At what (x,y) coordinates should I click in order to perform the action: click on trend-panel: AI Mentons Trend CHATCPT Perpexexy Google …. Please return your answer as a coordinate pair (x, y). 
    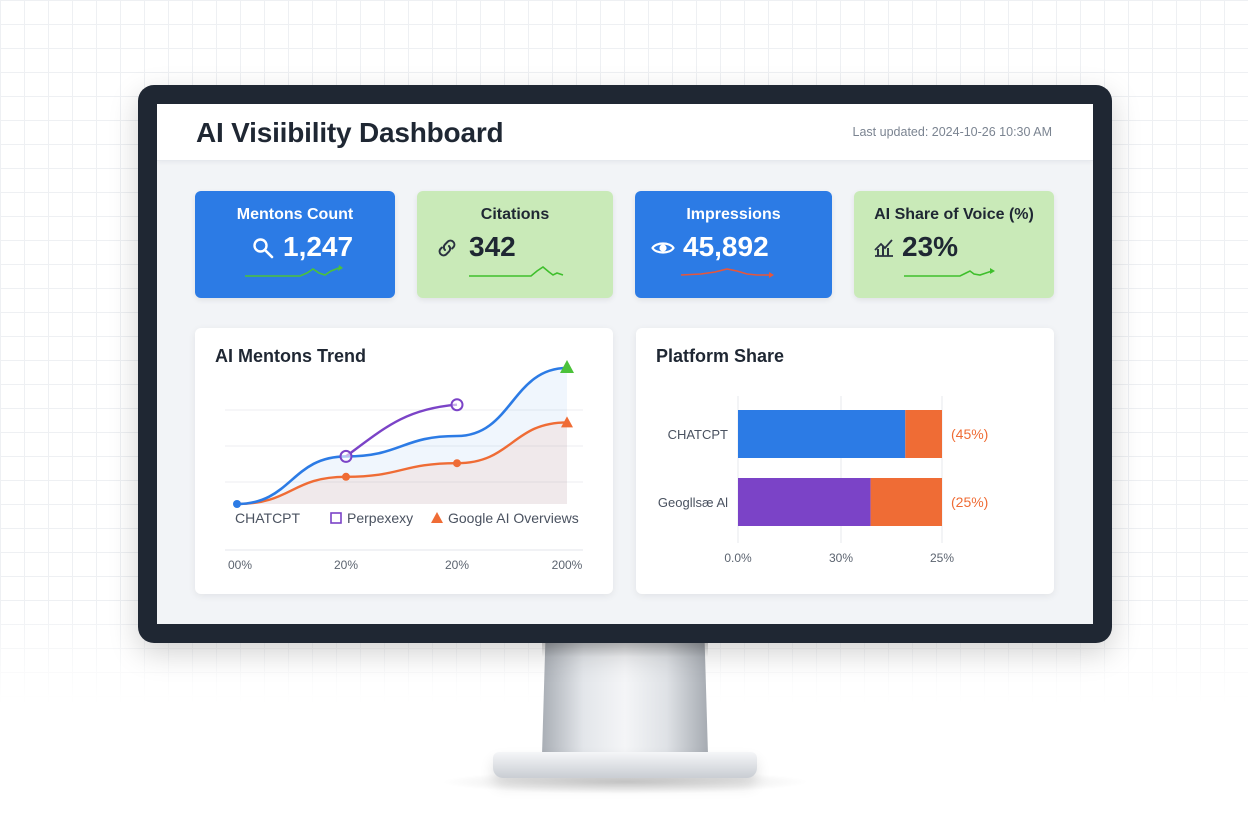
    Looking at the image, I should click on (404, 461).